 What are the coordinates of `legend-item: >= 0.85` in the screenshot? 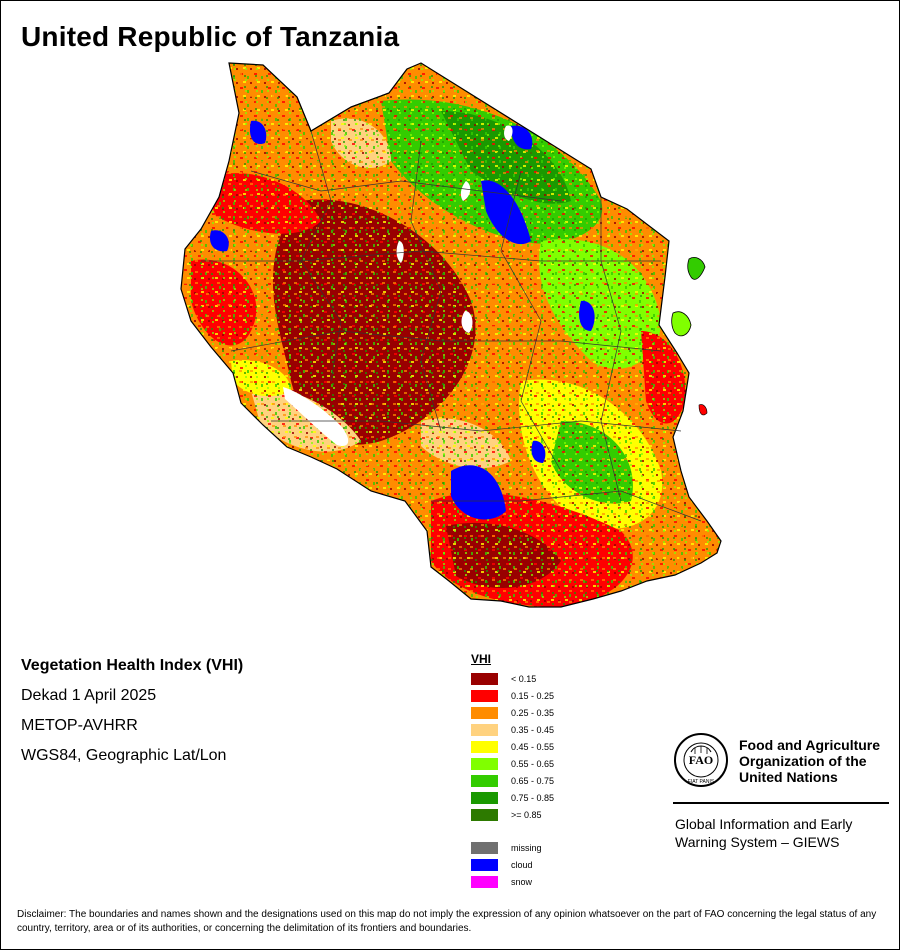 It's located at (512, 814).